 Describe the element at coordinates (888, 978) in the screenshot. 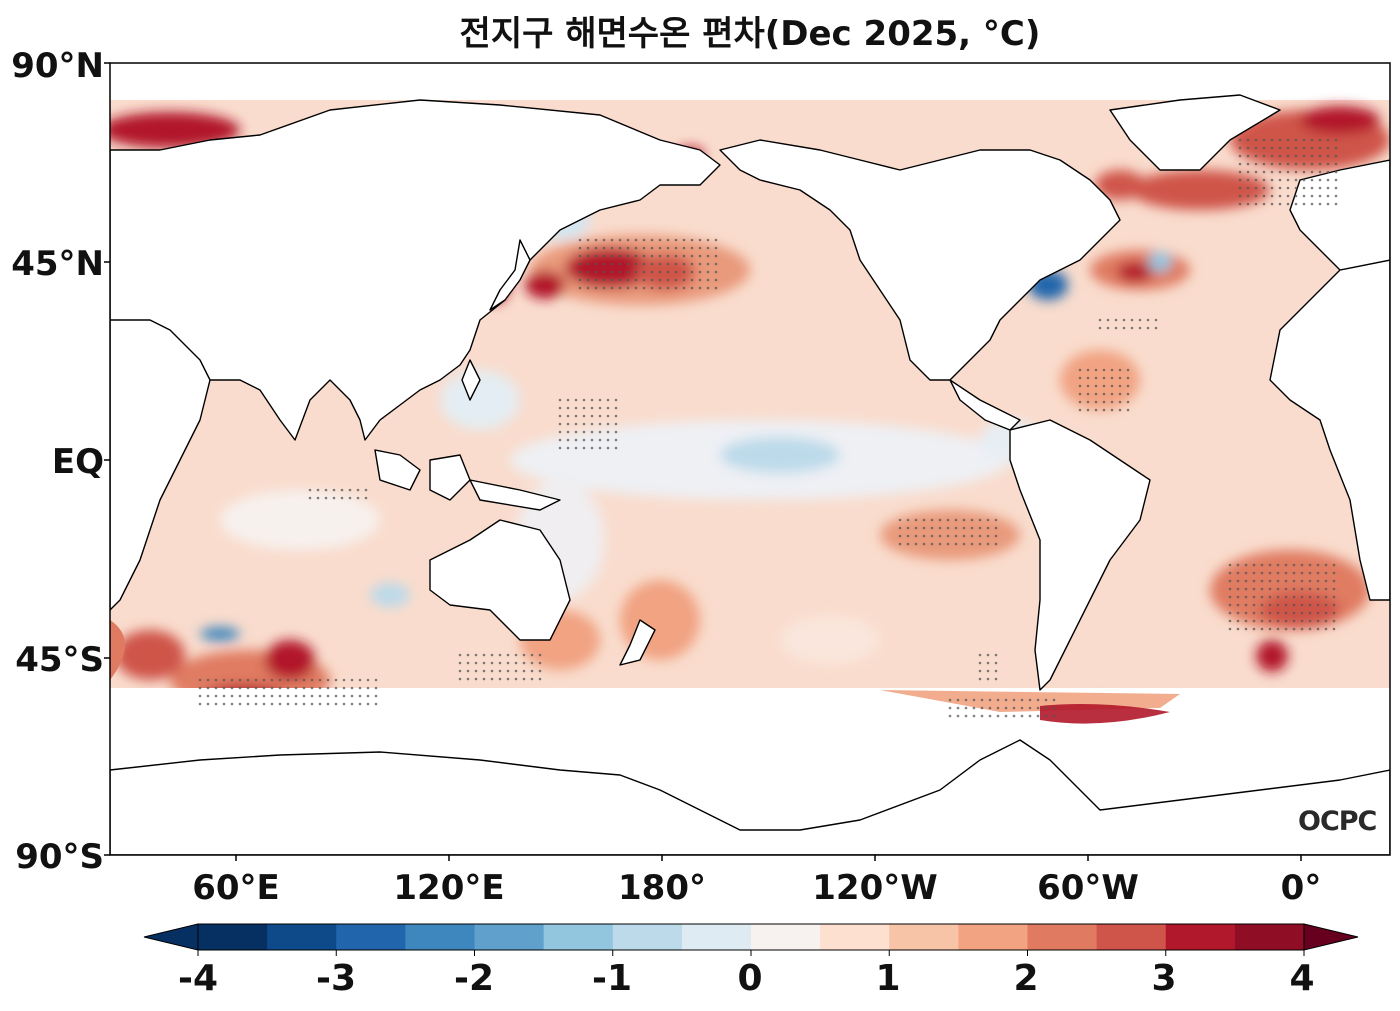

I see `colorbar-tick-label: 1` at that location.